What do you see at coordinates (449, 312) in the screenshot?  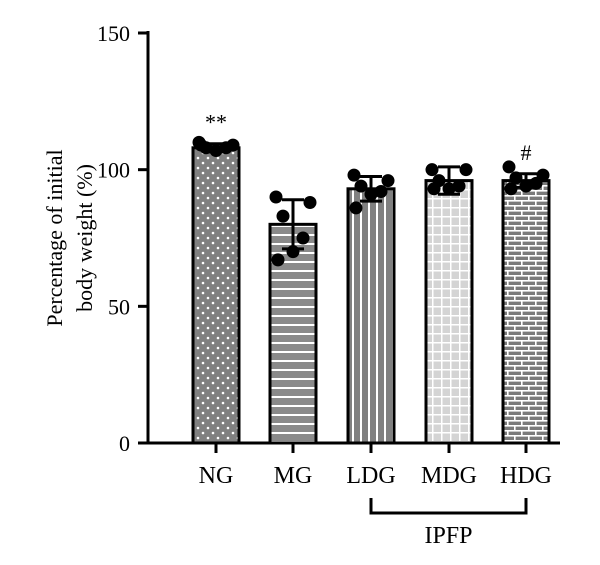 I see `bar-mdg` at bounding box center [449, 312].